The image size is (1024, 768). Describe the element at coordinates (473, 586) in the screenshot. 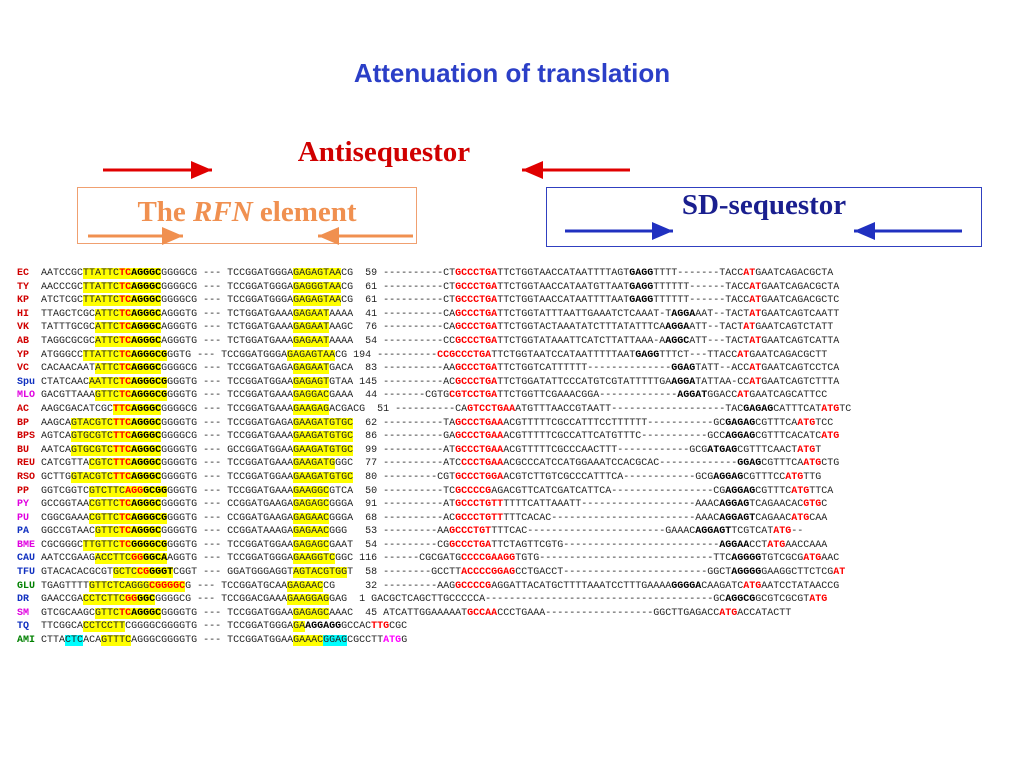

I see `sequence-segment: GCCCCG` at that location.